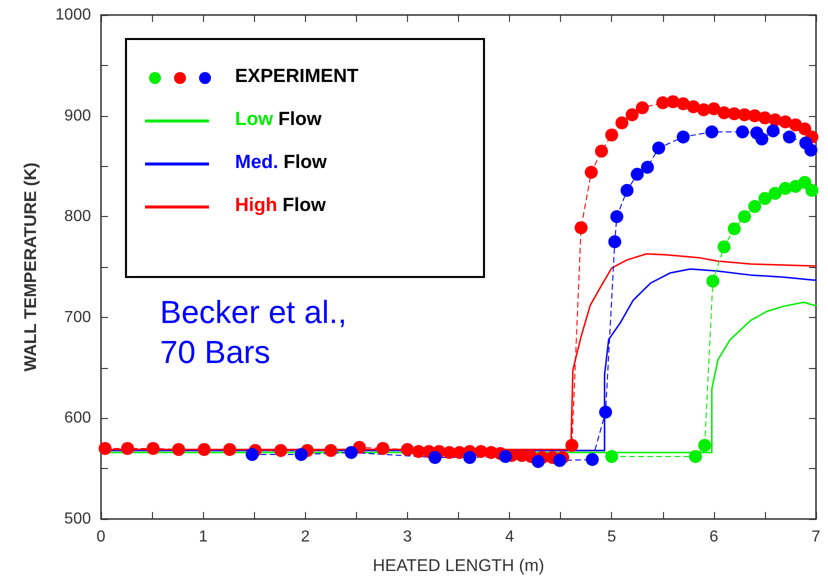 This screenshot has width=828, height=580. Describe the element at coordinates (509, 537) in the screenshot. I see `x-tick-label: 4` at that location.